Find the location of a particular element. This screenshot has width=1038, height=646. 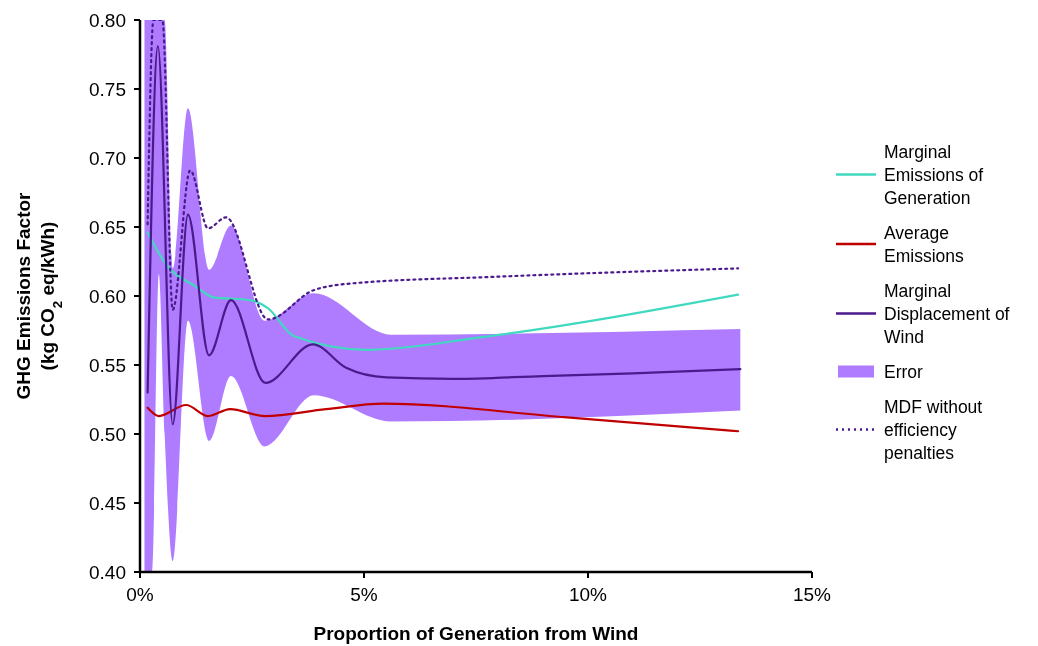

legend-label: MDF without efficiency penalties is located at coordinates (933, 430).